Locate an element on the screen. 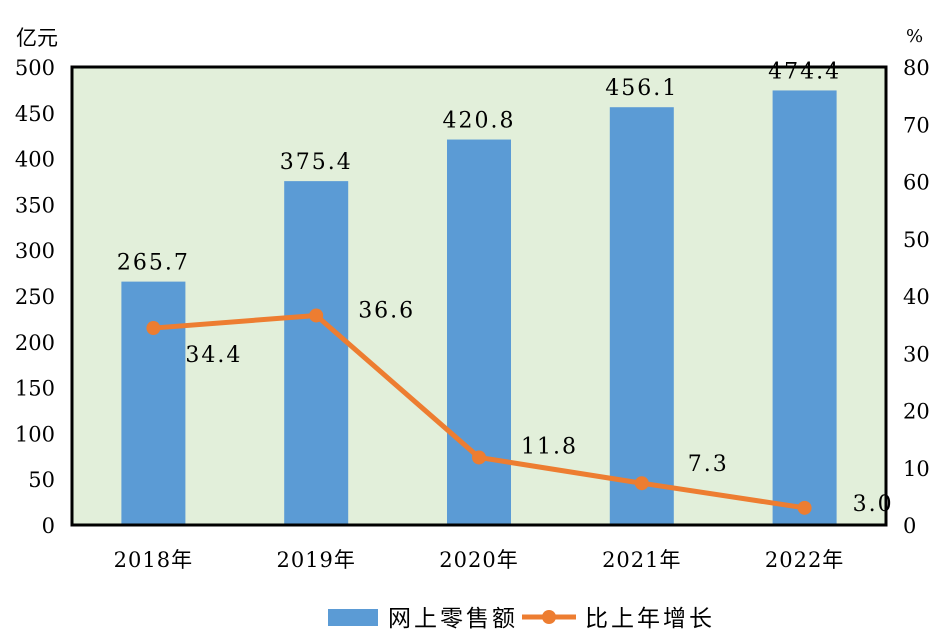  legend-item-line: 比上年增长 is located at coordinates (618, 619).